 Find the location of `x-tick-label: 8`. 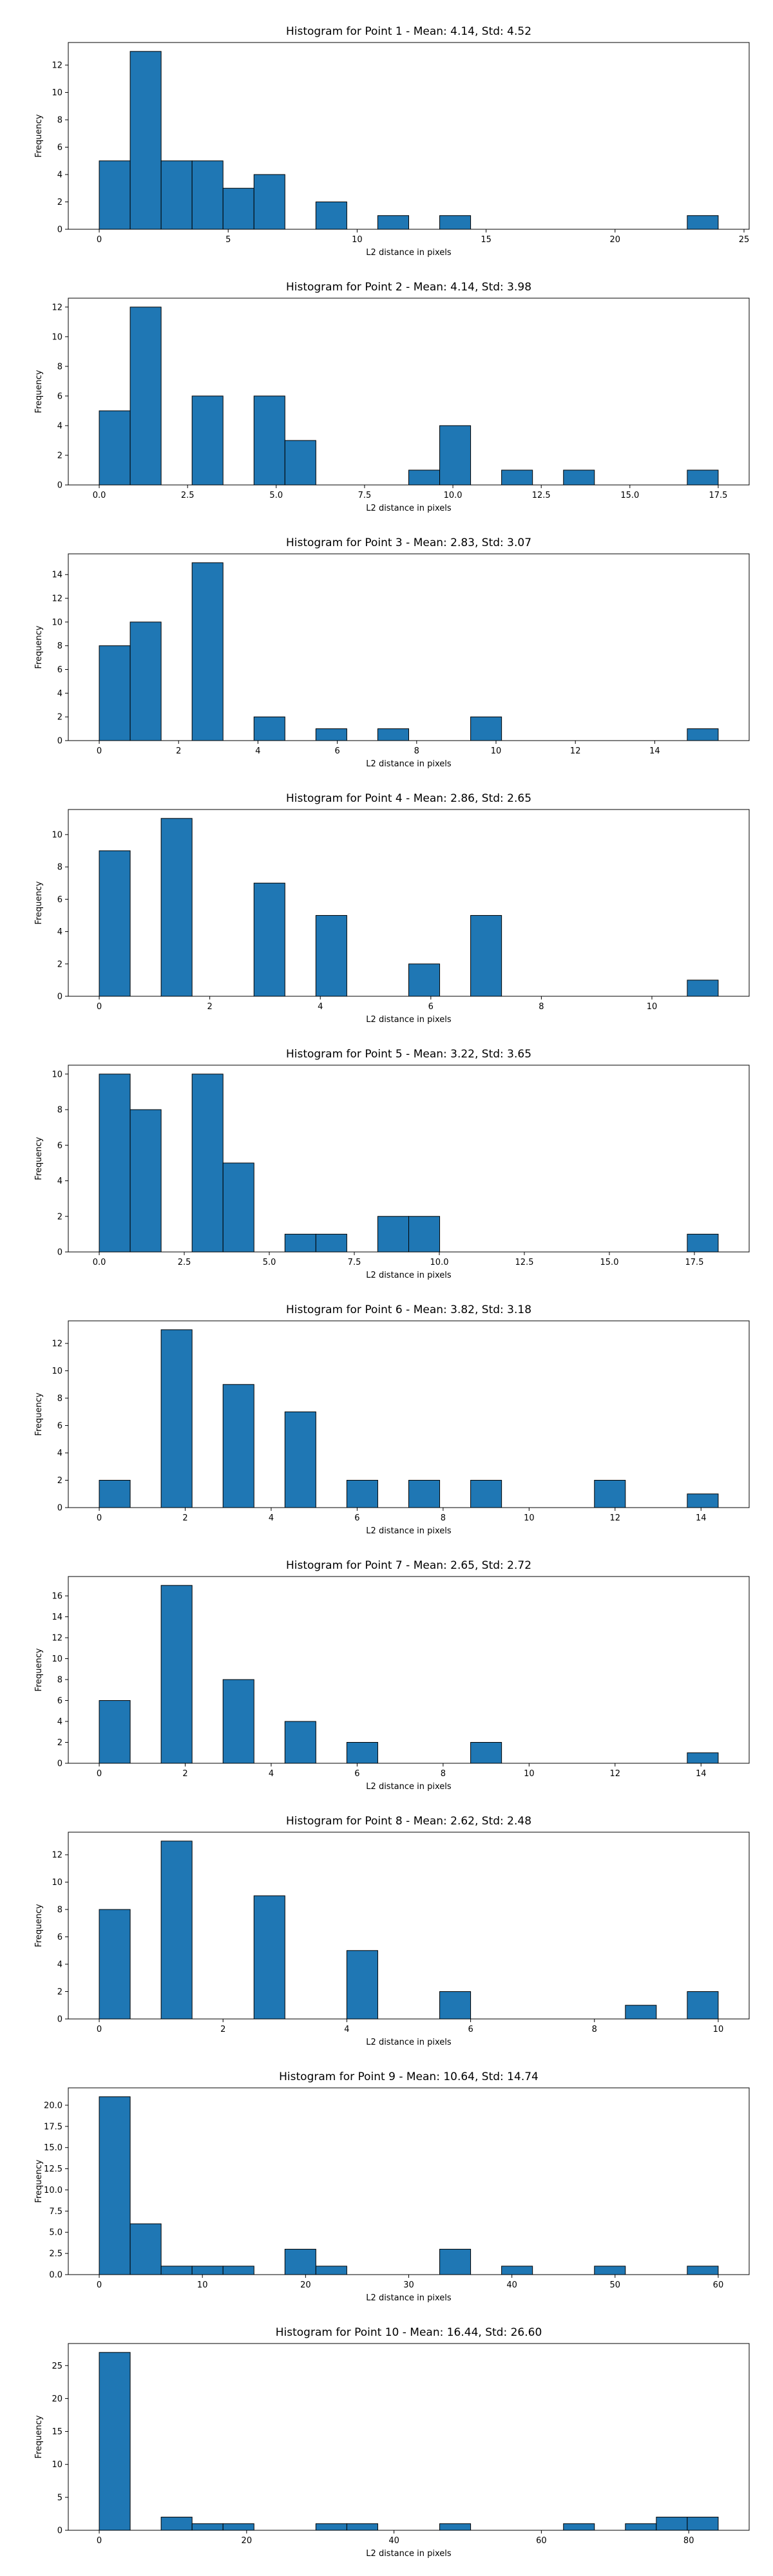

x-tick-label: 8 is located at coordinates (443, 1518).